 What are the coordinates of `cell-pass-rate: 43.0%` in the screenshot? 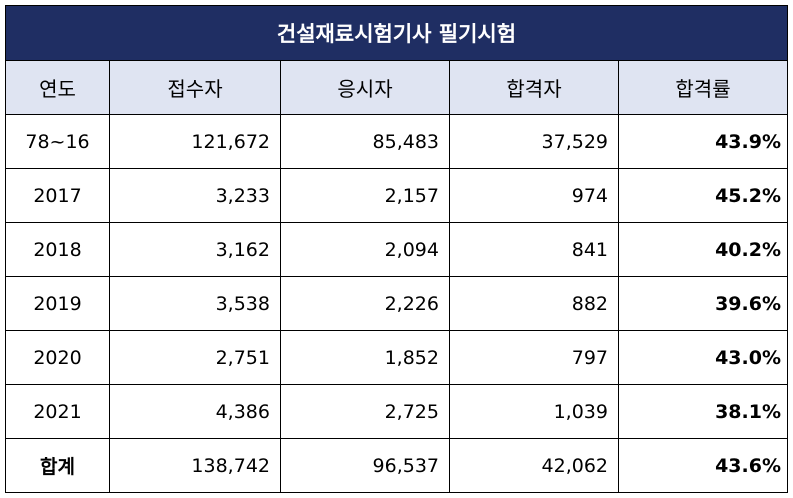 It's located at (703, 357).